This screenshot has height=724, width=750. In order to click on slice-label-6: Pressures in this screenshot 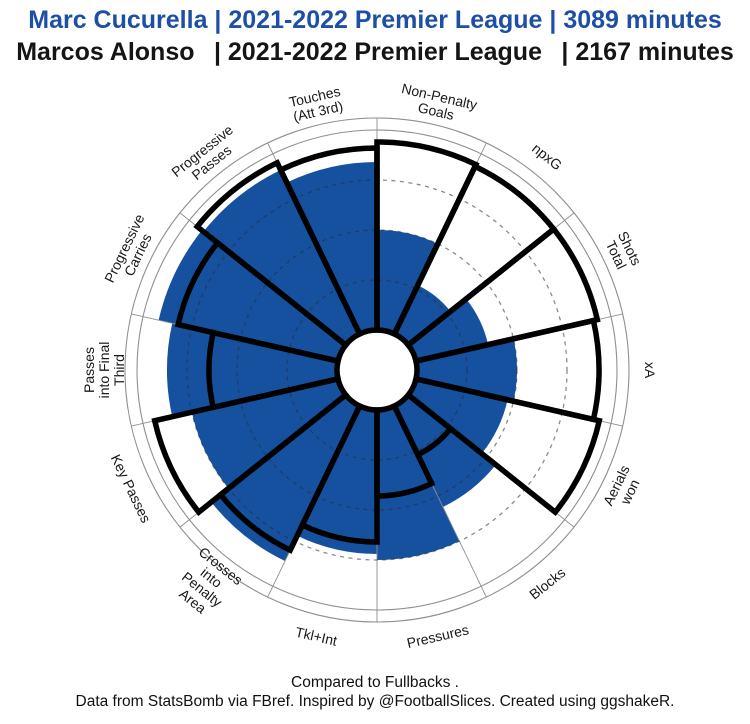, I will do `click(437, 636)`.